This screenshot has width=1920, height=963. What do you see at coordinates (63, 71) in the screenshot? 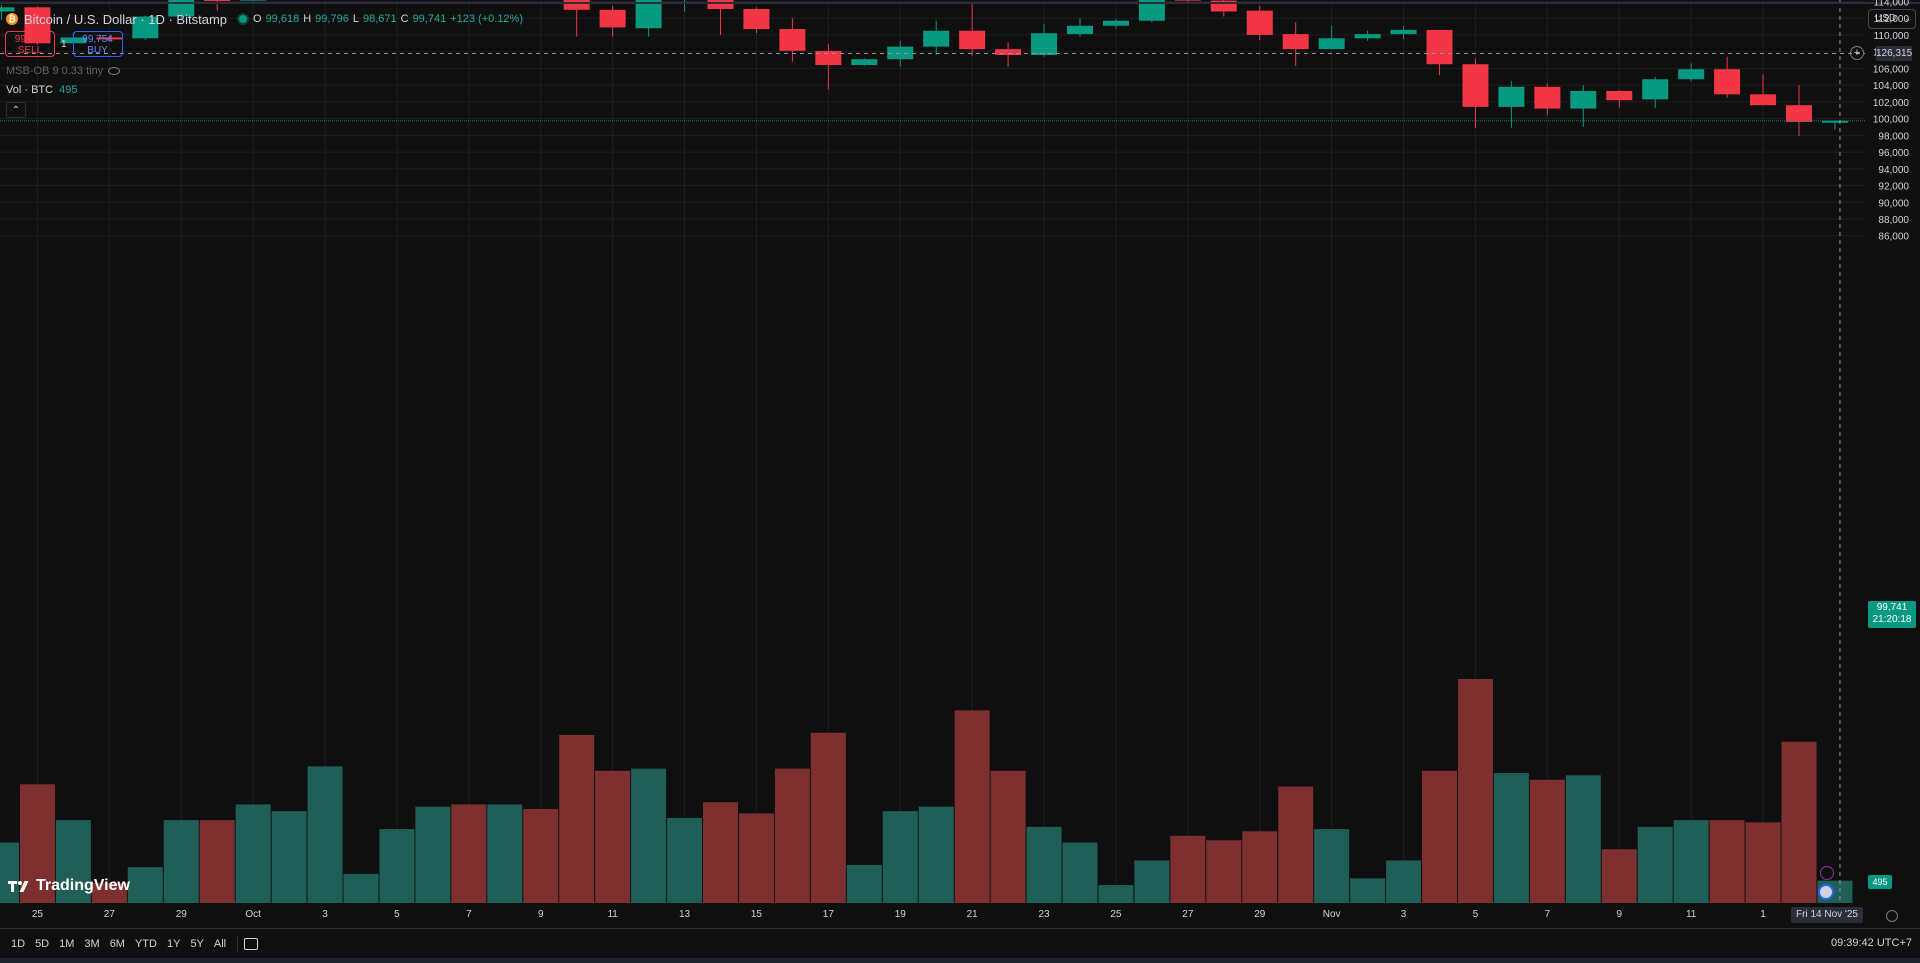
I see `indicator-msb-legend: MSB-OB 9 0.33 tiny` at bounding box center [63, 71].